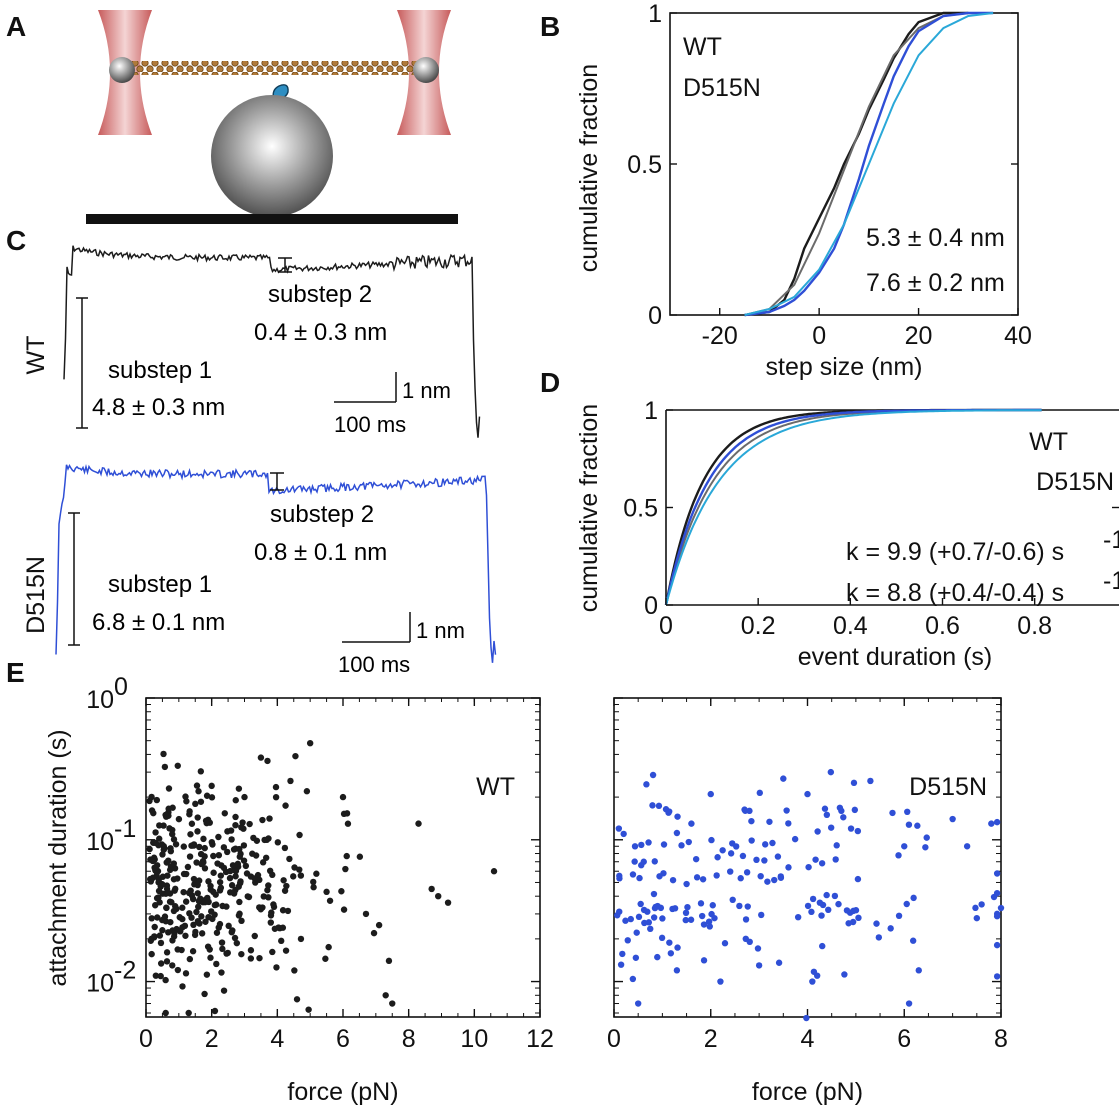  Describe the element at coordinates (955, 593) in the screenshot. I see `duration-annotation-d515n: k = 8.8 (+0.4/-0.4) s` at that location.